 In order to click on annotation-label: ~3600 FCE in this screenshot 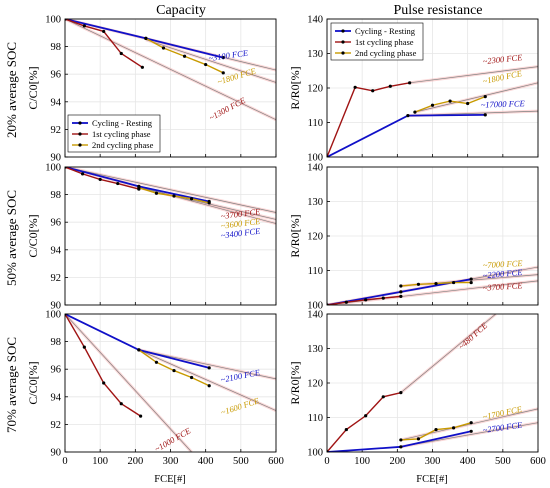, I will do `click(241, 223)`.